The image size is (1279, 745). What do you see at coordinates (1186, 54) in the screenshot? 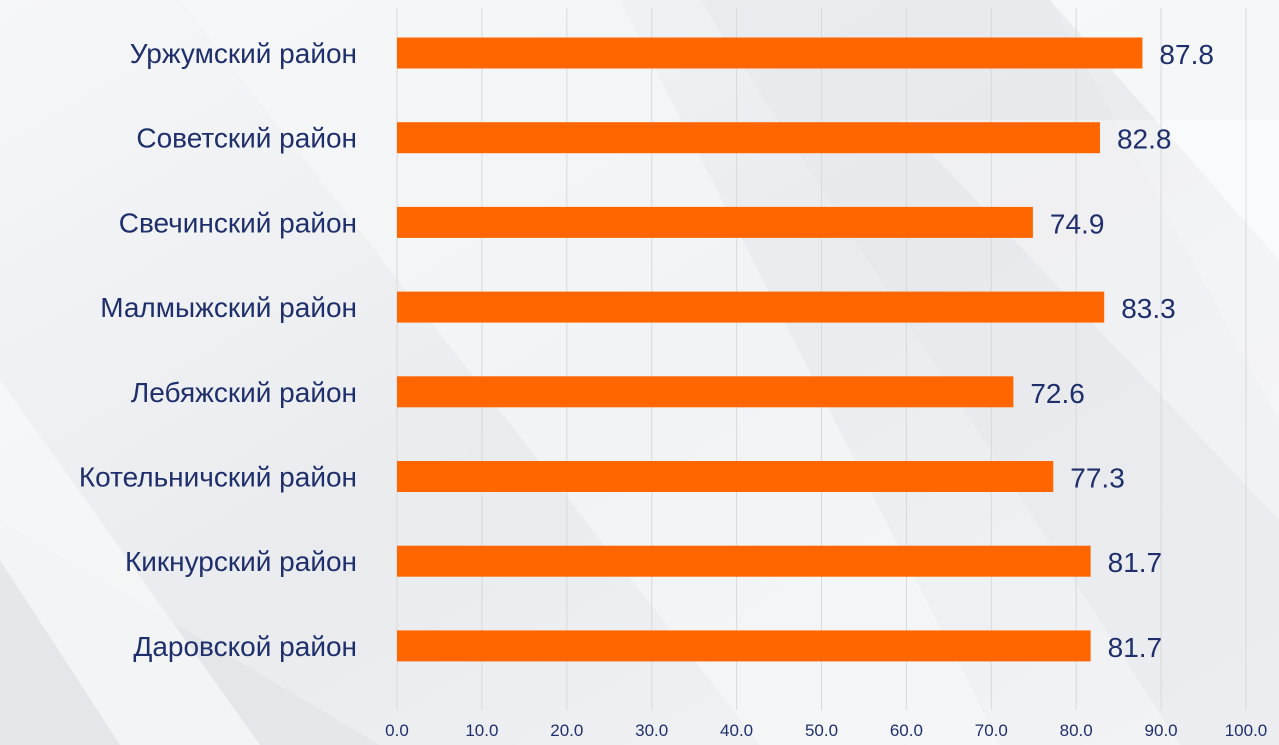
I see `data-label: 87.8` at bounding box center [1186, 54].